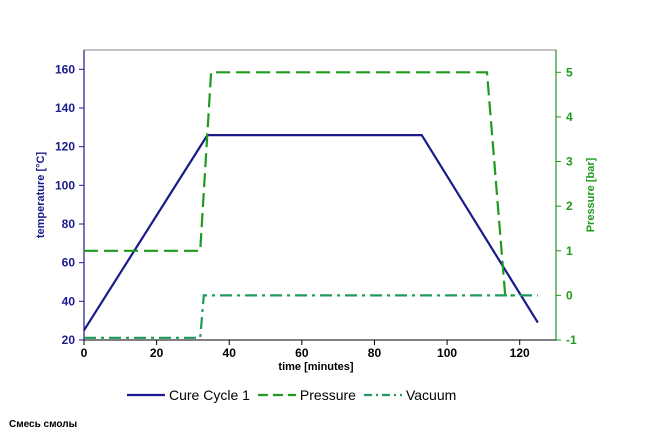 The height and width of the screenshot is (432, 659). I want to click on y-right-tick-label: 3, so click(569, 162).